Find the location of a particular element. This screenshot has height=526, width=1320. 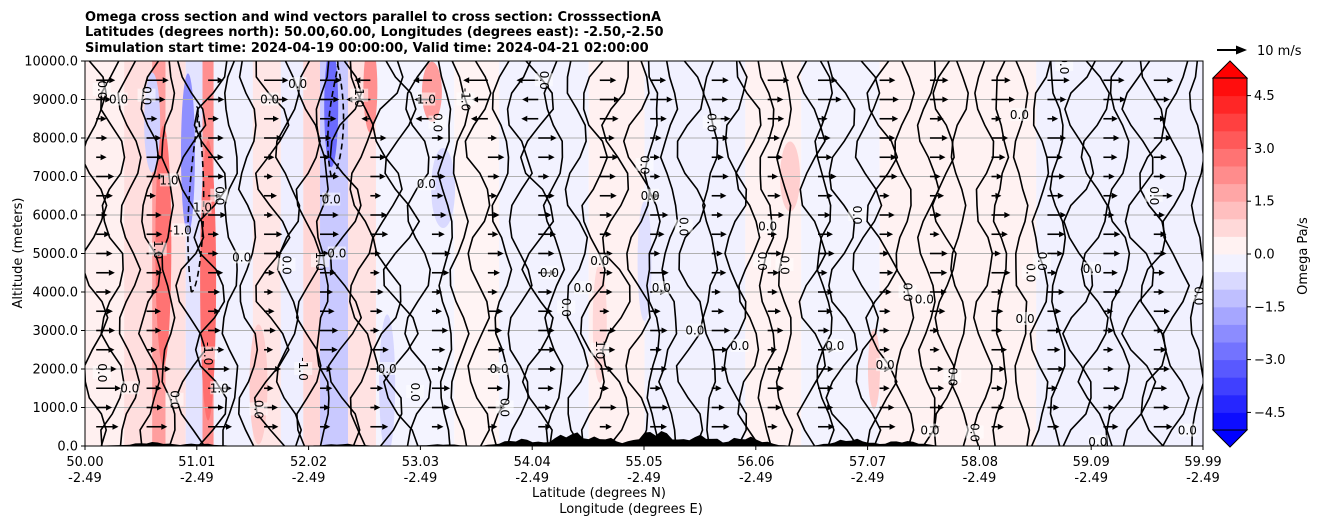

contour-label: 1.0 is located at coordinates (600, 349).